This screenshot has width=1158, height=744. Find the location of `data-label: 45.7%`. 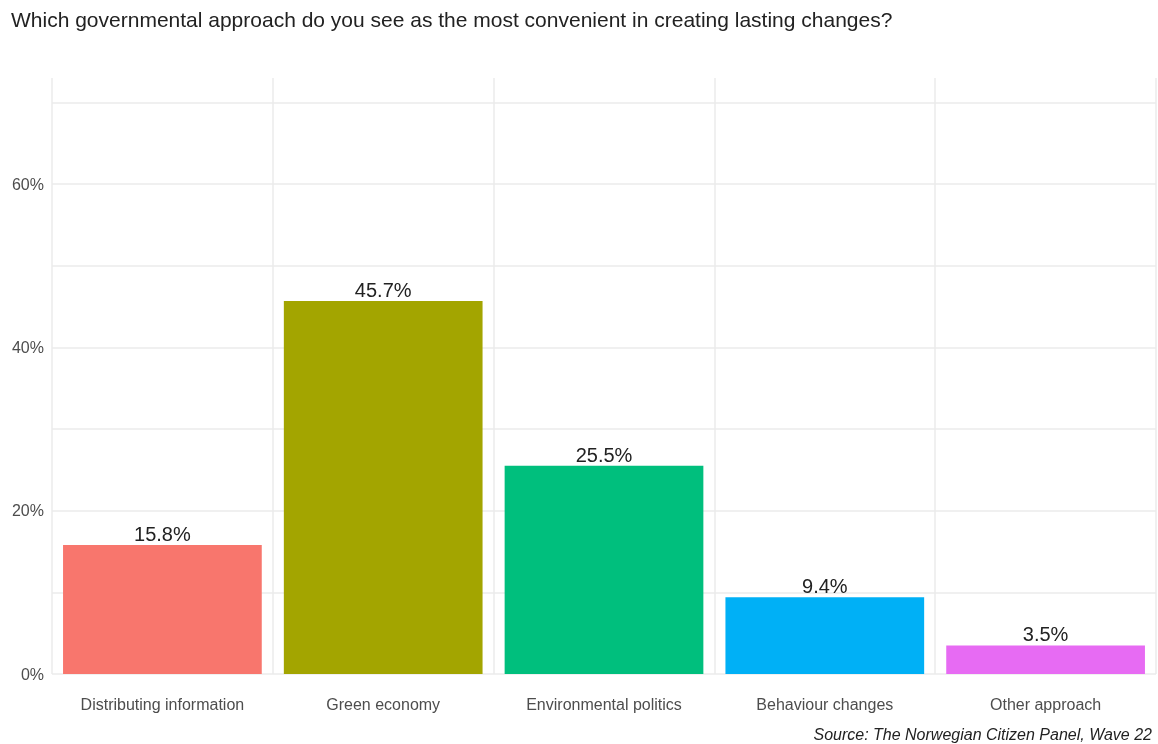

data-label: 45.7% is located at coordinates (383, 289).